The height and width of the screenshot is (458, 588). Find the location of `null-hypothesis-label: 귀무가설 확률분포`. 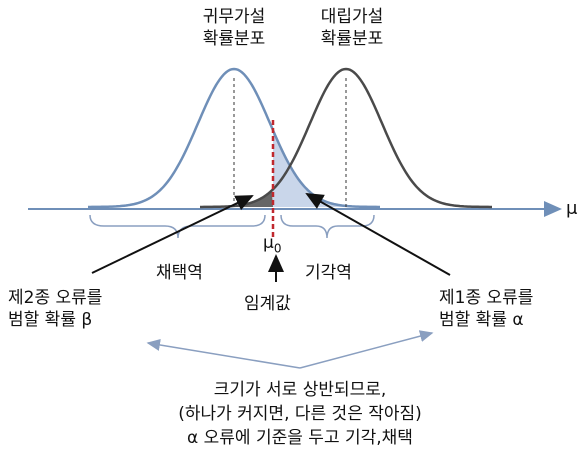

null-hypothesis-label: 귀무가설 확률분포 is located at coordinates (234, 28).